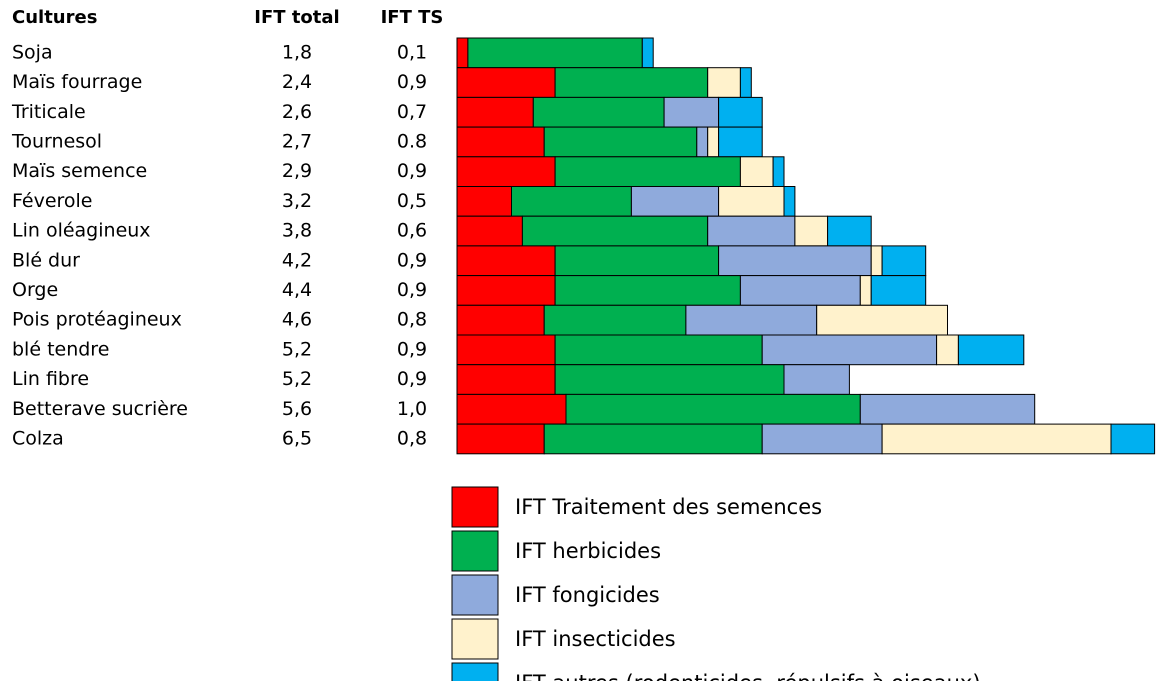 The width and height of the screenshot is (1167, 681). I want to click on ift-total: 2,9, so click(297, 171).